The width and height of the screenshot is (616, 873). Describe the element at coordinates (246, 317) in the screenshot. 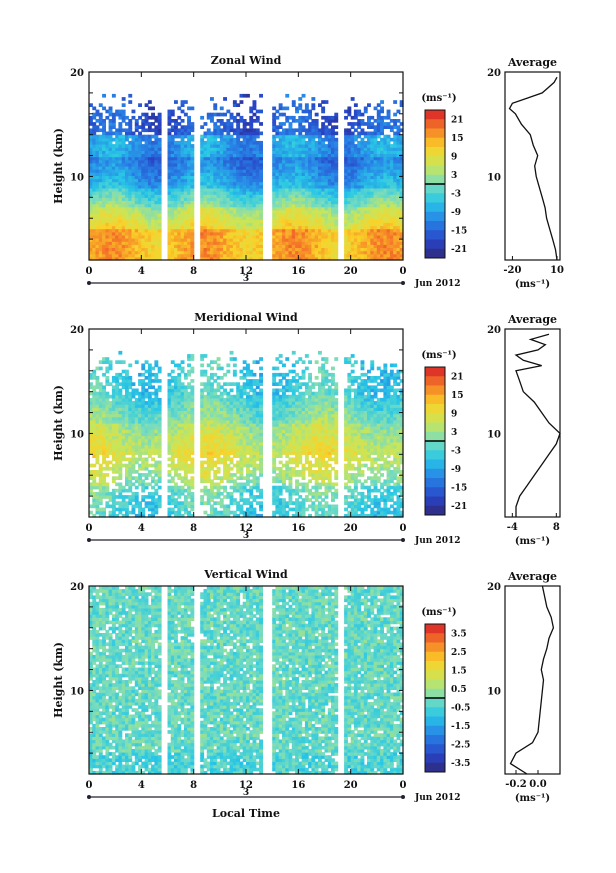

I see `panel-title: Meridional Wind` at that location.